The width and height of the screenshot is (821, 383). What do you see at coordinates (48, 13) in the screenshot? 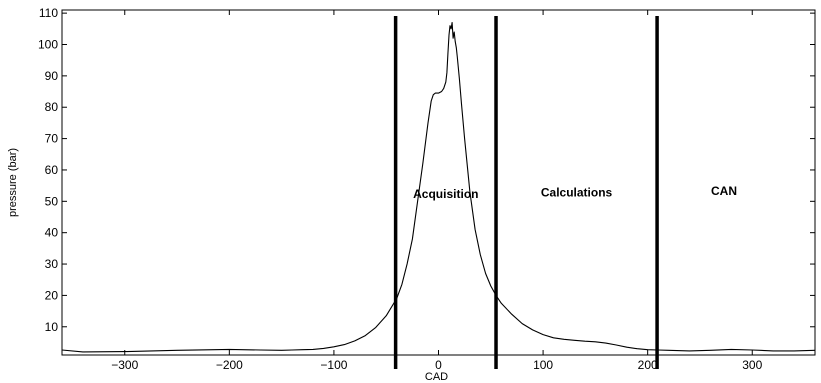
I see `y-tick-label: 110` at bounding box center [48, 13].